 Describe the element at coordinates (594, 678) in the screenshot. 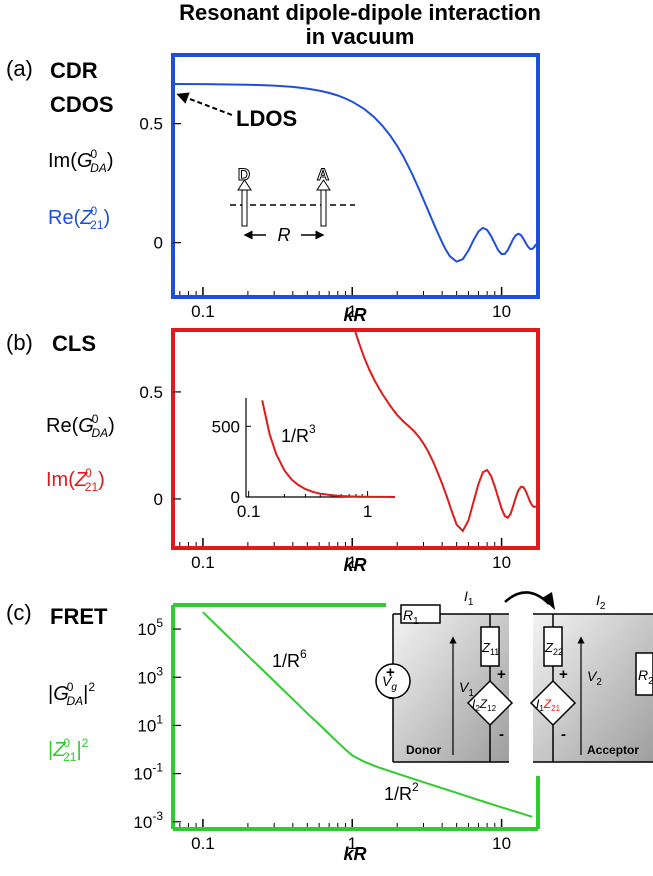

I see `v2-label: V2` at that location.